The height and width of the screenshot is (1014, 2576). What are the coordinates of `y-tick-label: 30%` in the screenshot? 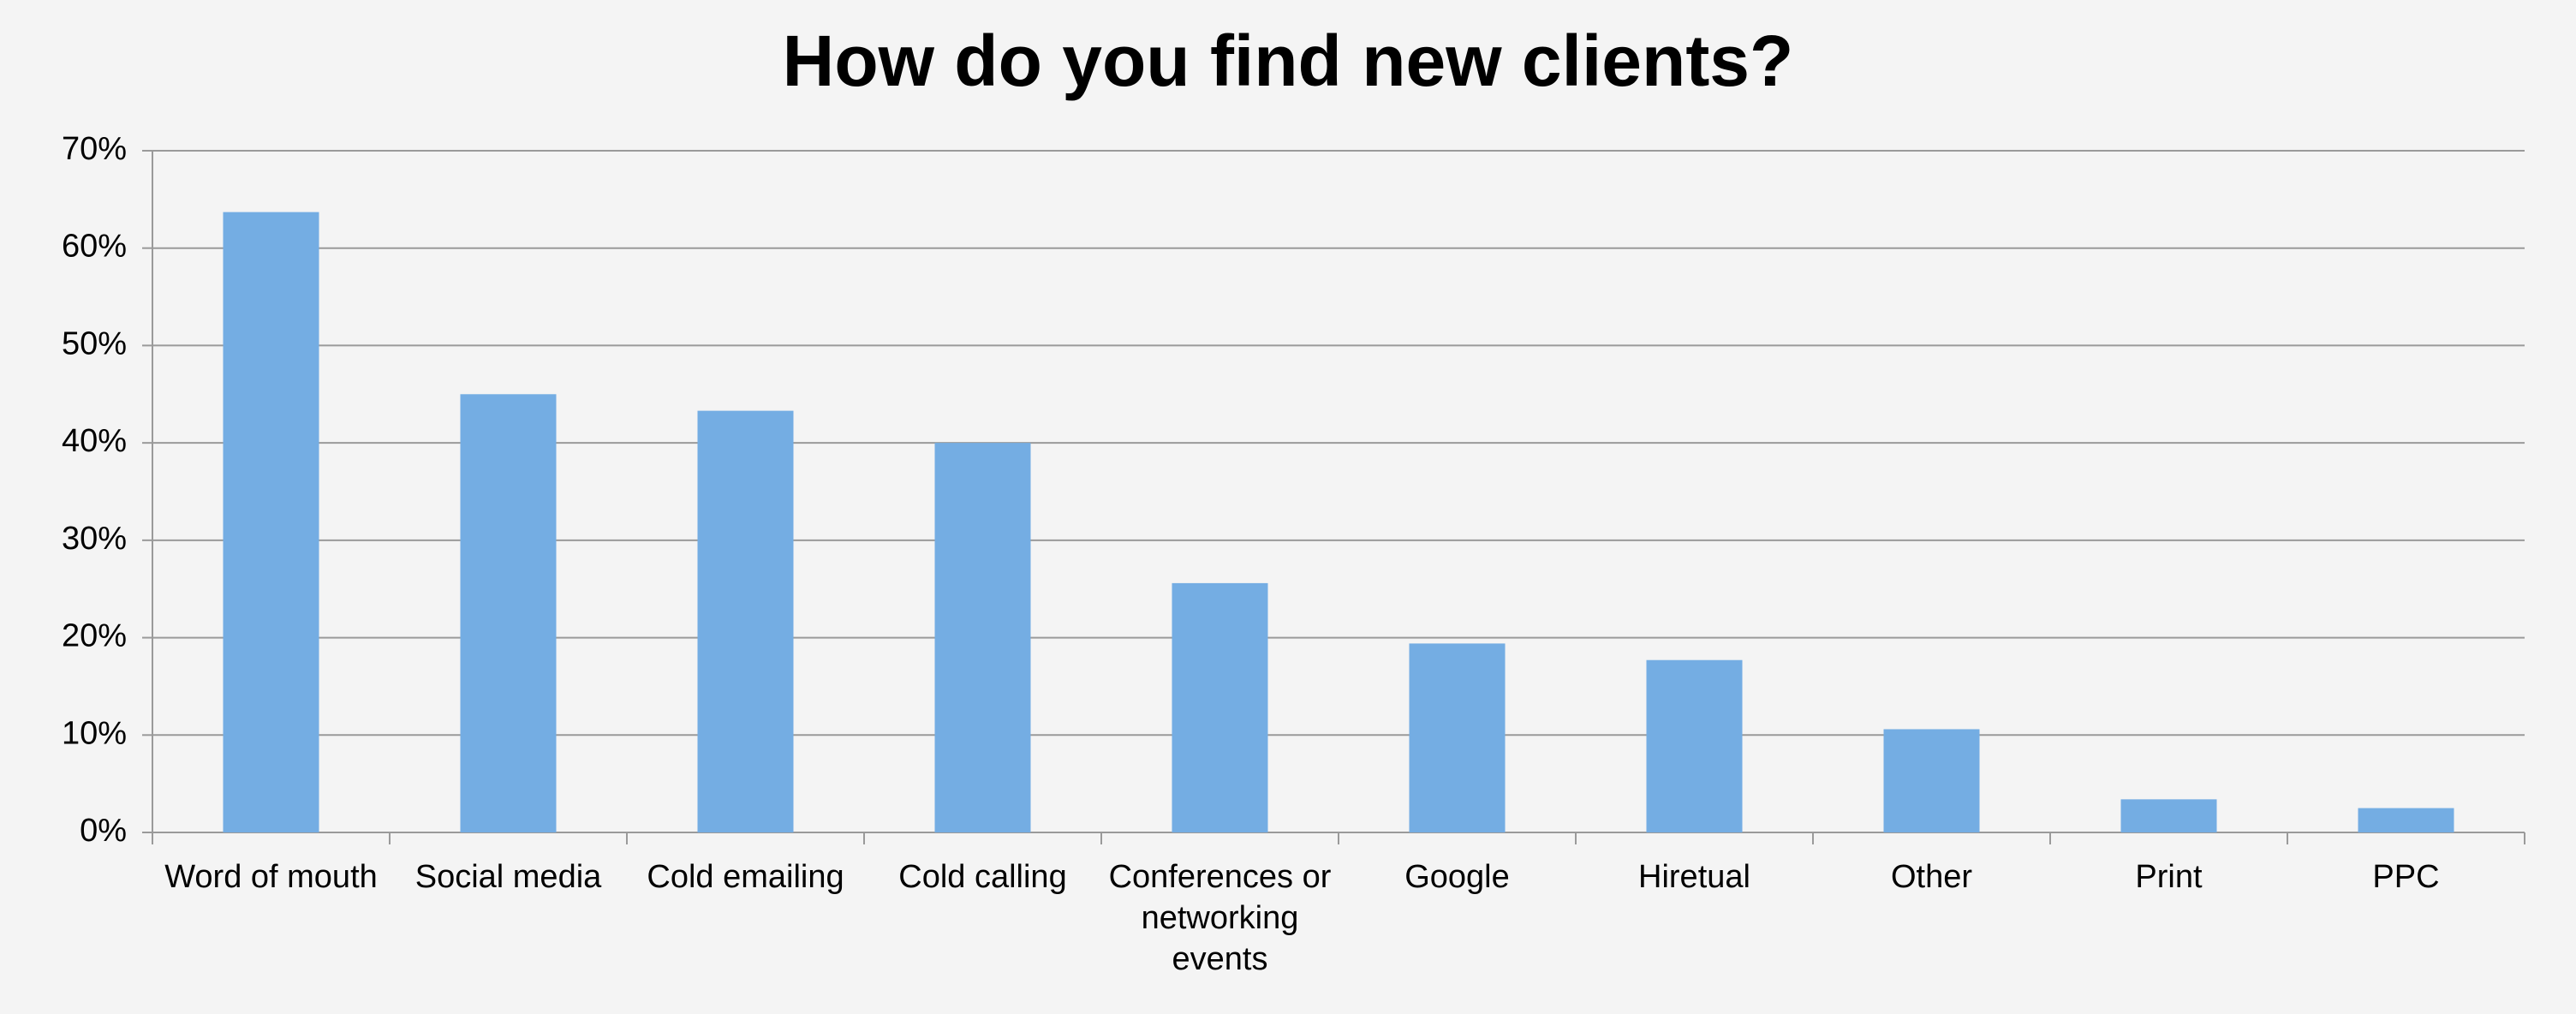 It's located at (94, 539).